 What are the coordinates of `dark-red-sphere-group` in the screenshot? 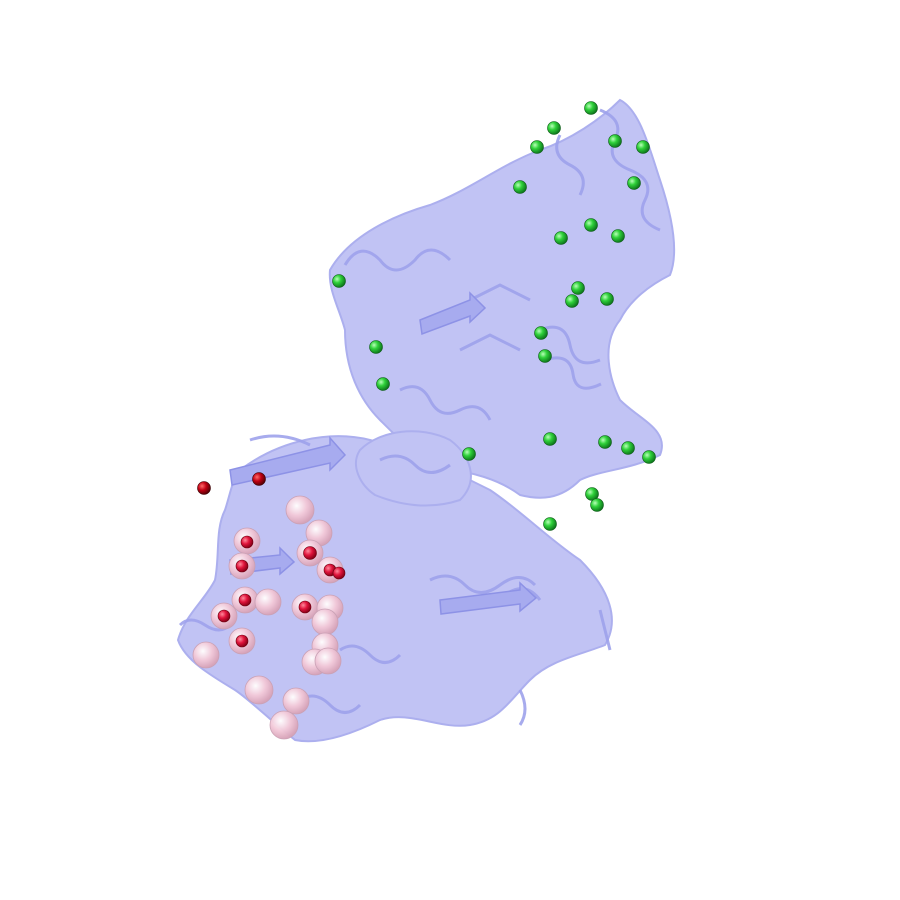 It's located at (231, 483).